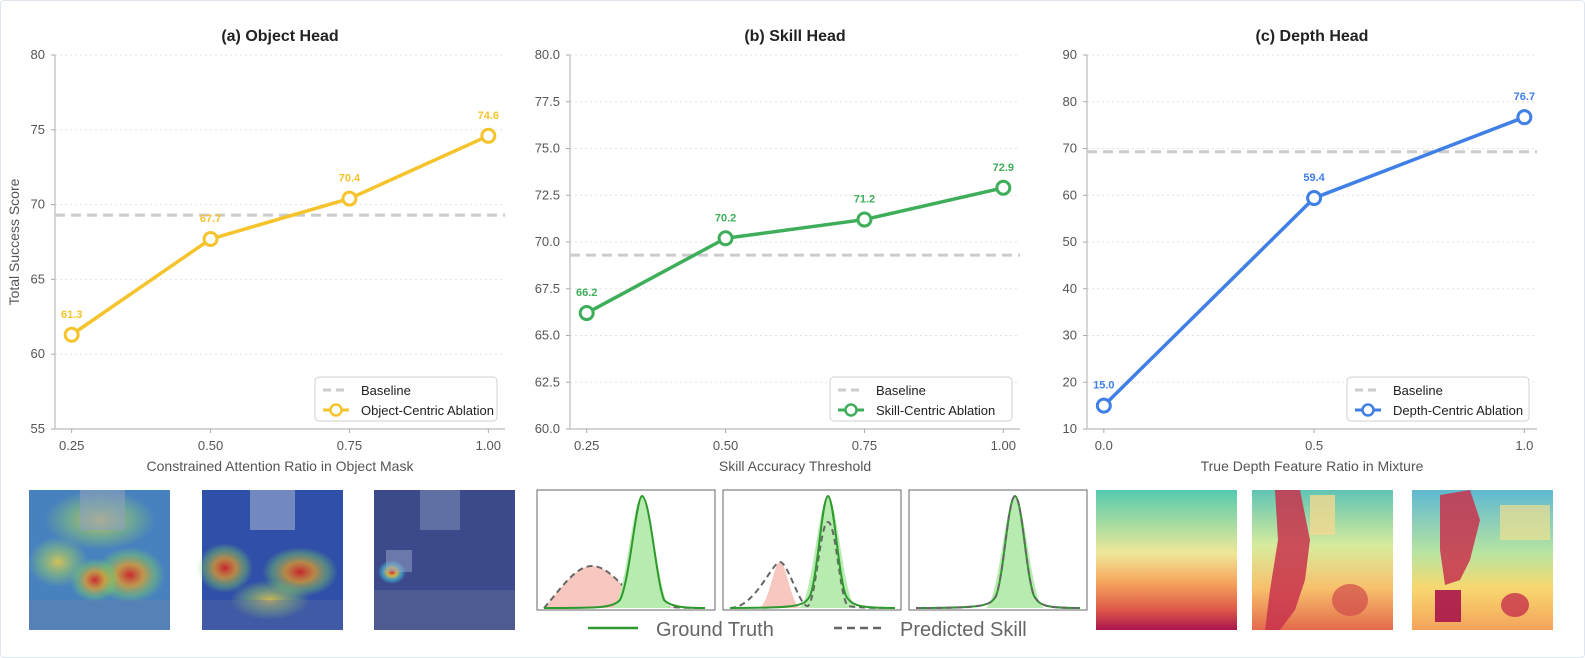 The width and height of the screenshot is (1585, 658). What do you see at coordinates (279, 36) in the screenshot?
I see `chart-title: (a) Object Head` at bounding box center [279, 36].